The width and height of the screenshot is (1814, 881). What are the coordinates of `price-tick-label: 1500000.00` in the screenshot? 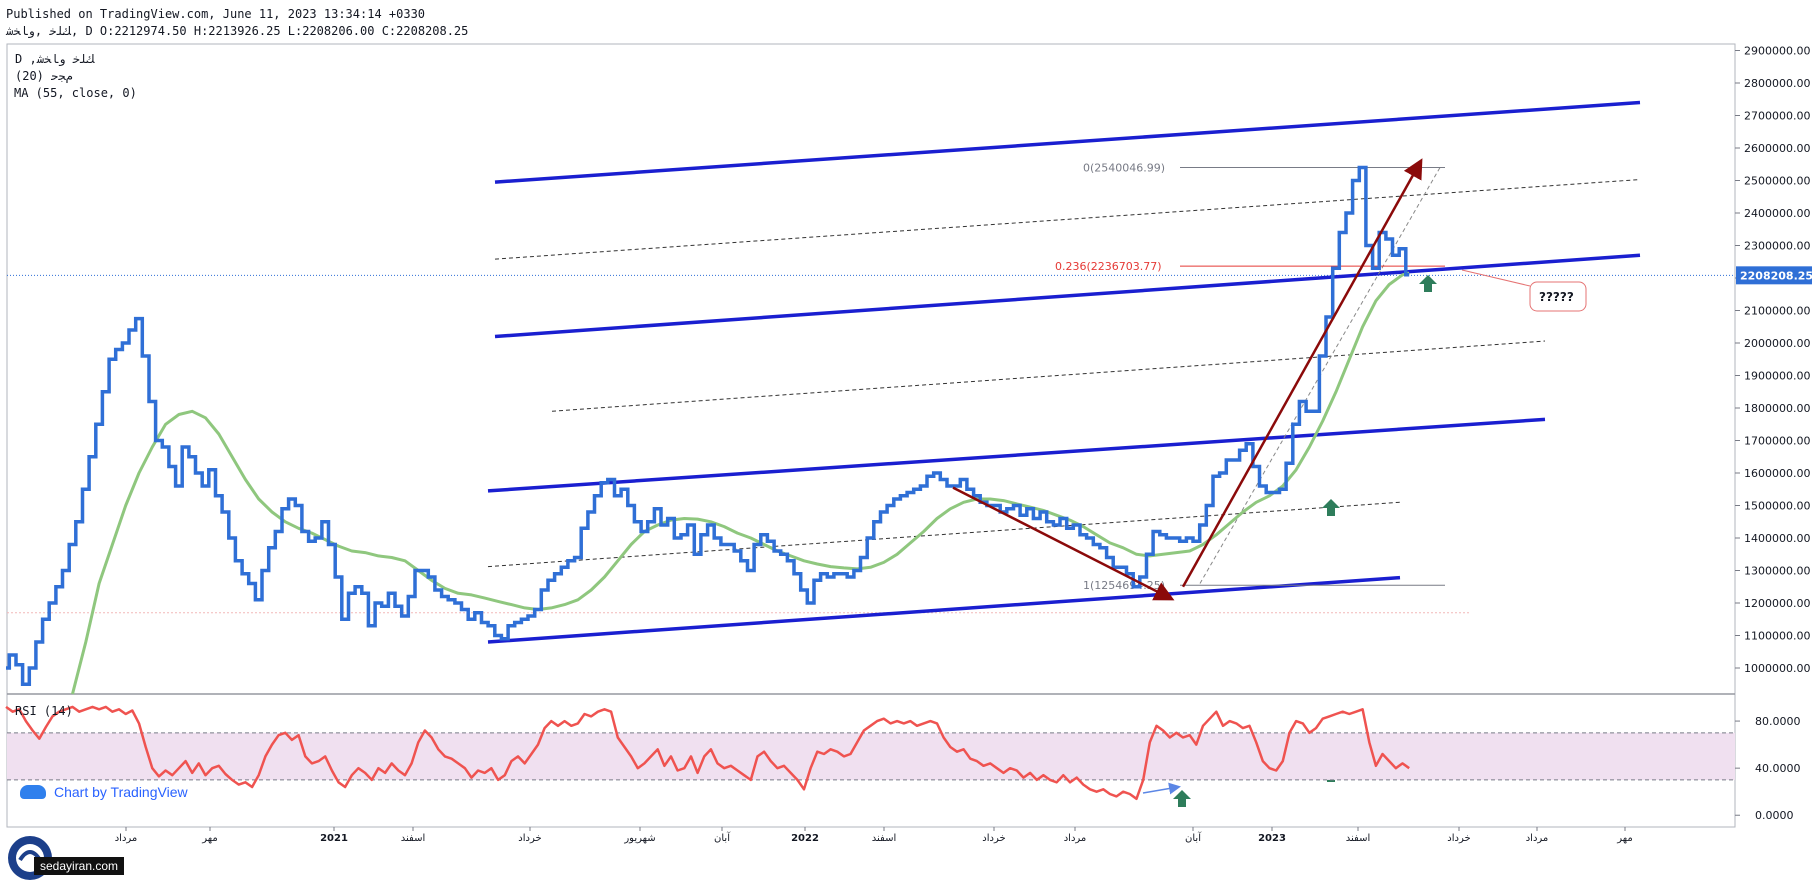 It's located at (1777, 506).